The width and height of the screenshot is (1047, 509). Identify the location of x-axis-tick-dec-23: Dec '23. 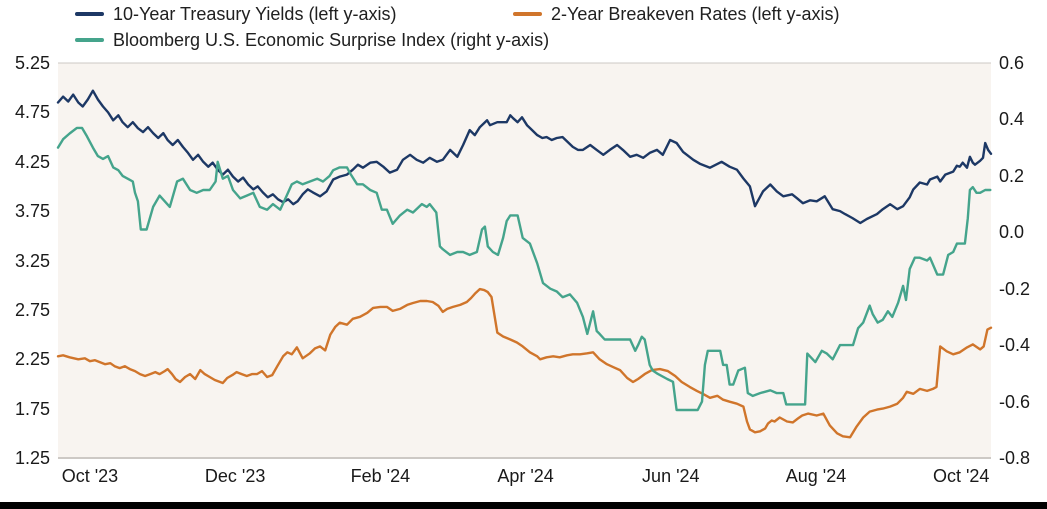
(235, 476).